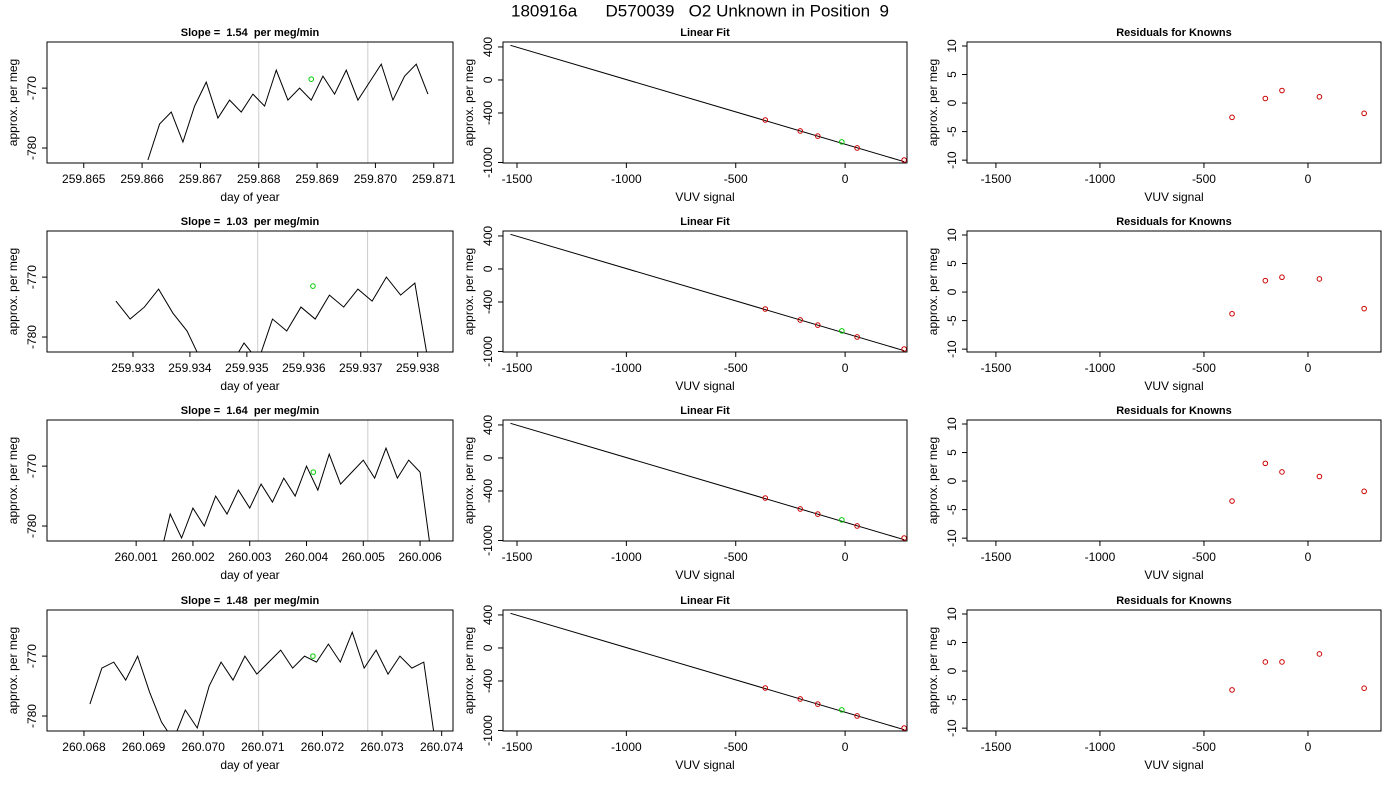 This screenshot has height=800, width=1400. What do you see at coordinates (488, 113) in the screenshot?
I see `y-tick-label: -400` at bounding box center [488, 113].